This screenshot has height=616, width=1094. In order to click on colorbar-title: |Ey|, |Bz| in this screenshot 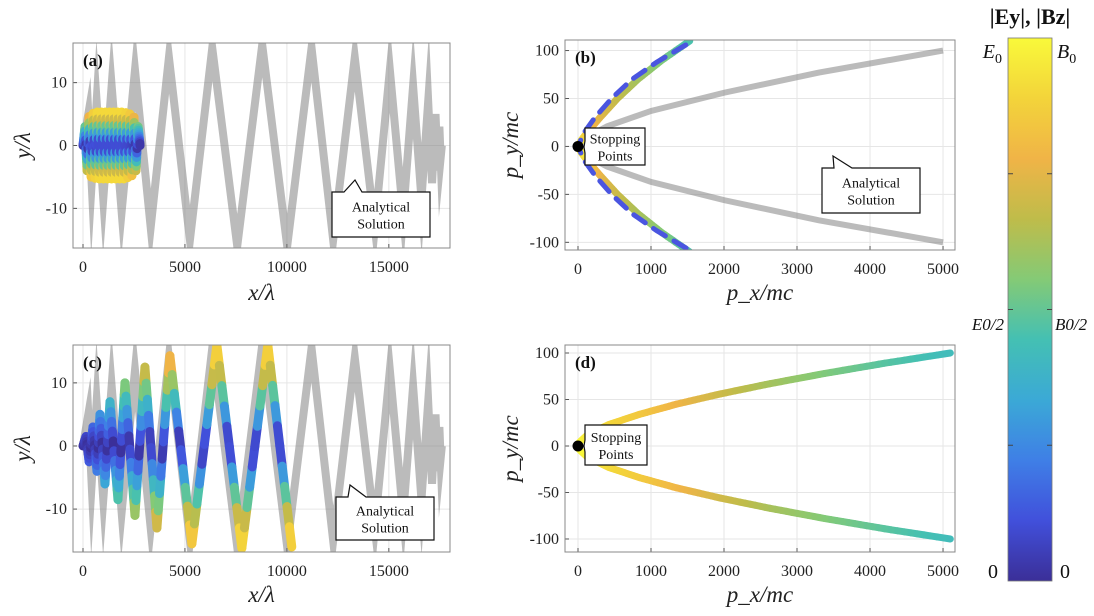, I will do `click(1030, 16)`.